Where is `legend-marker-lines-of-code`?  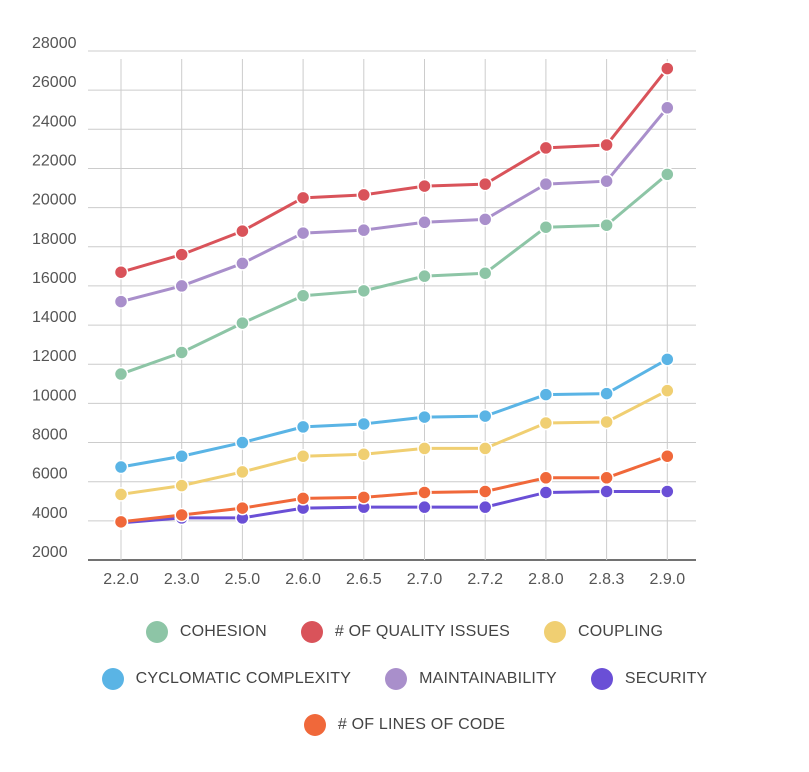 legend-marker-lines-of-code is located at coordinates (314, 725).